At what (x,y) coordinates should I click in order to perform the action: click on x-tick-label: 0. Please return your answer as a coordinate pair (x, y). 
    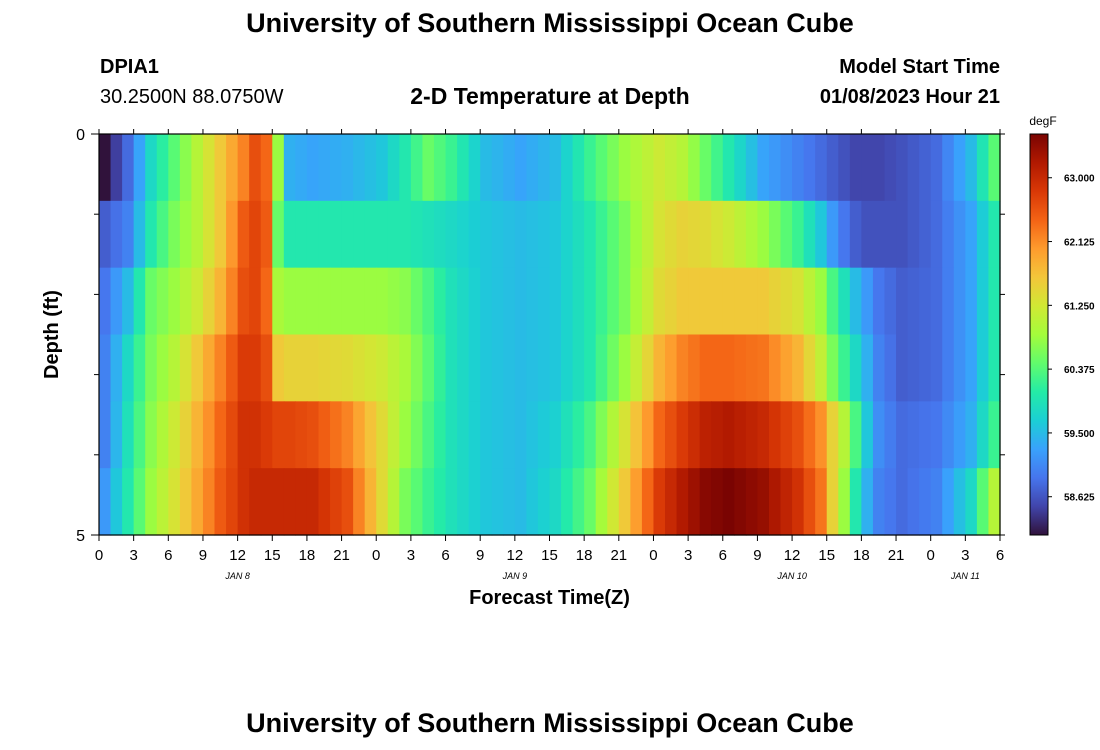
    Looking at the image, I should click on (653, 555).